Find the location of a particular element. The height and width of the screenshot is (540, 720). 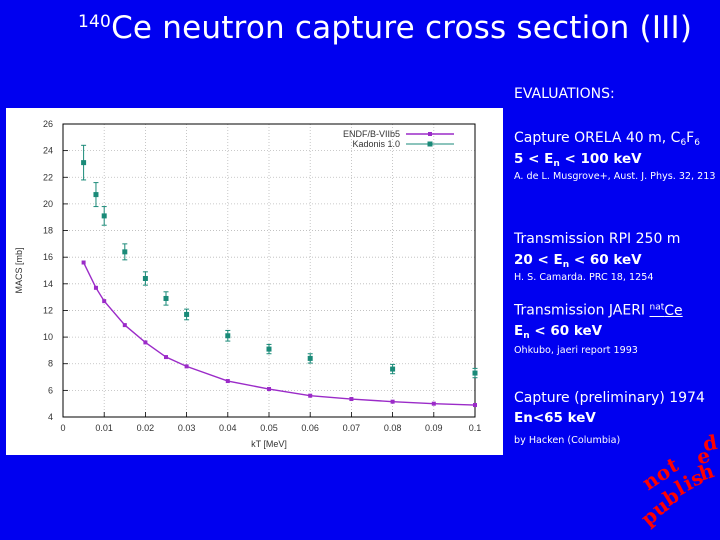

eval-3-post: Ce is located at coordinates (673, 310).